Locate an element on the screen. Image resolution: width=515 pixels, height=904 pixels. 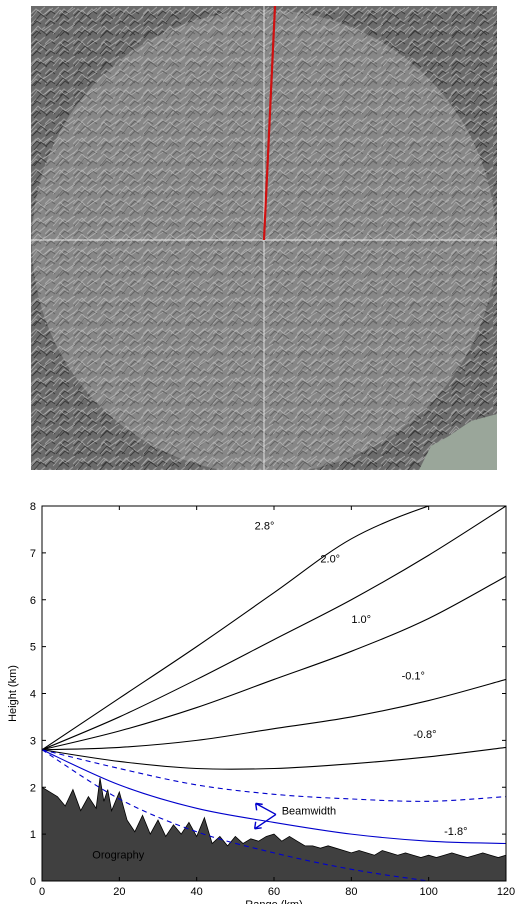
annotation-label: 1.0° is located at coordinates (361, 620).